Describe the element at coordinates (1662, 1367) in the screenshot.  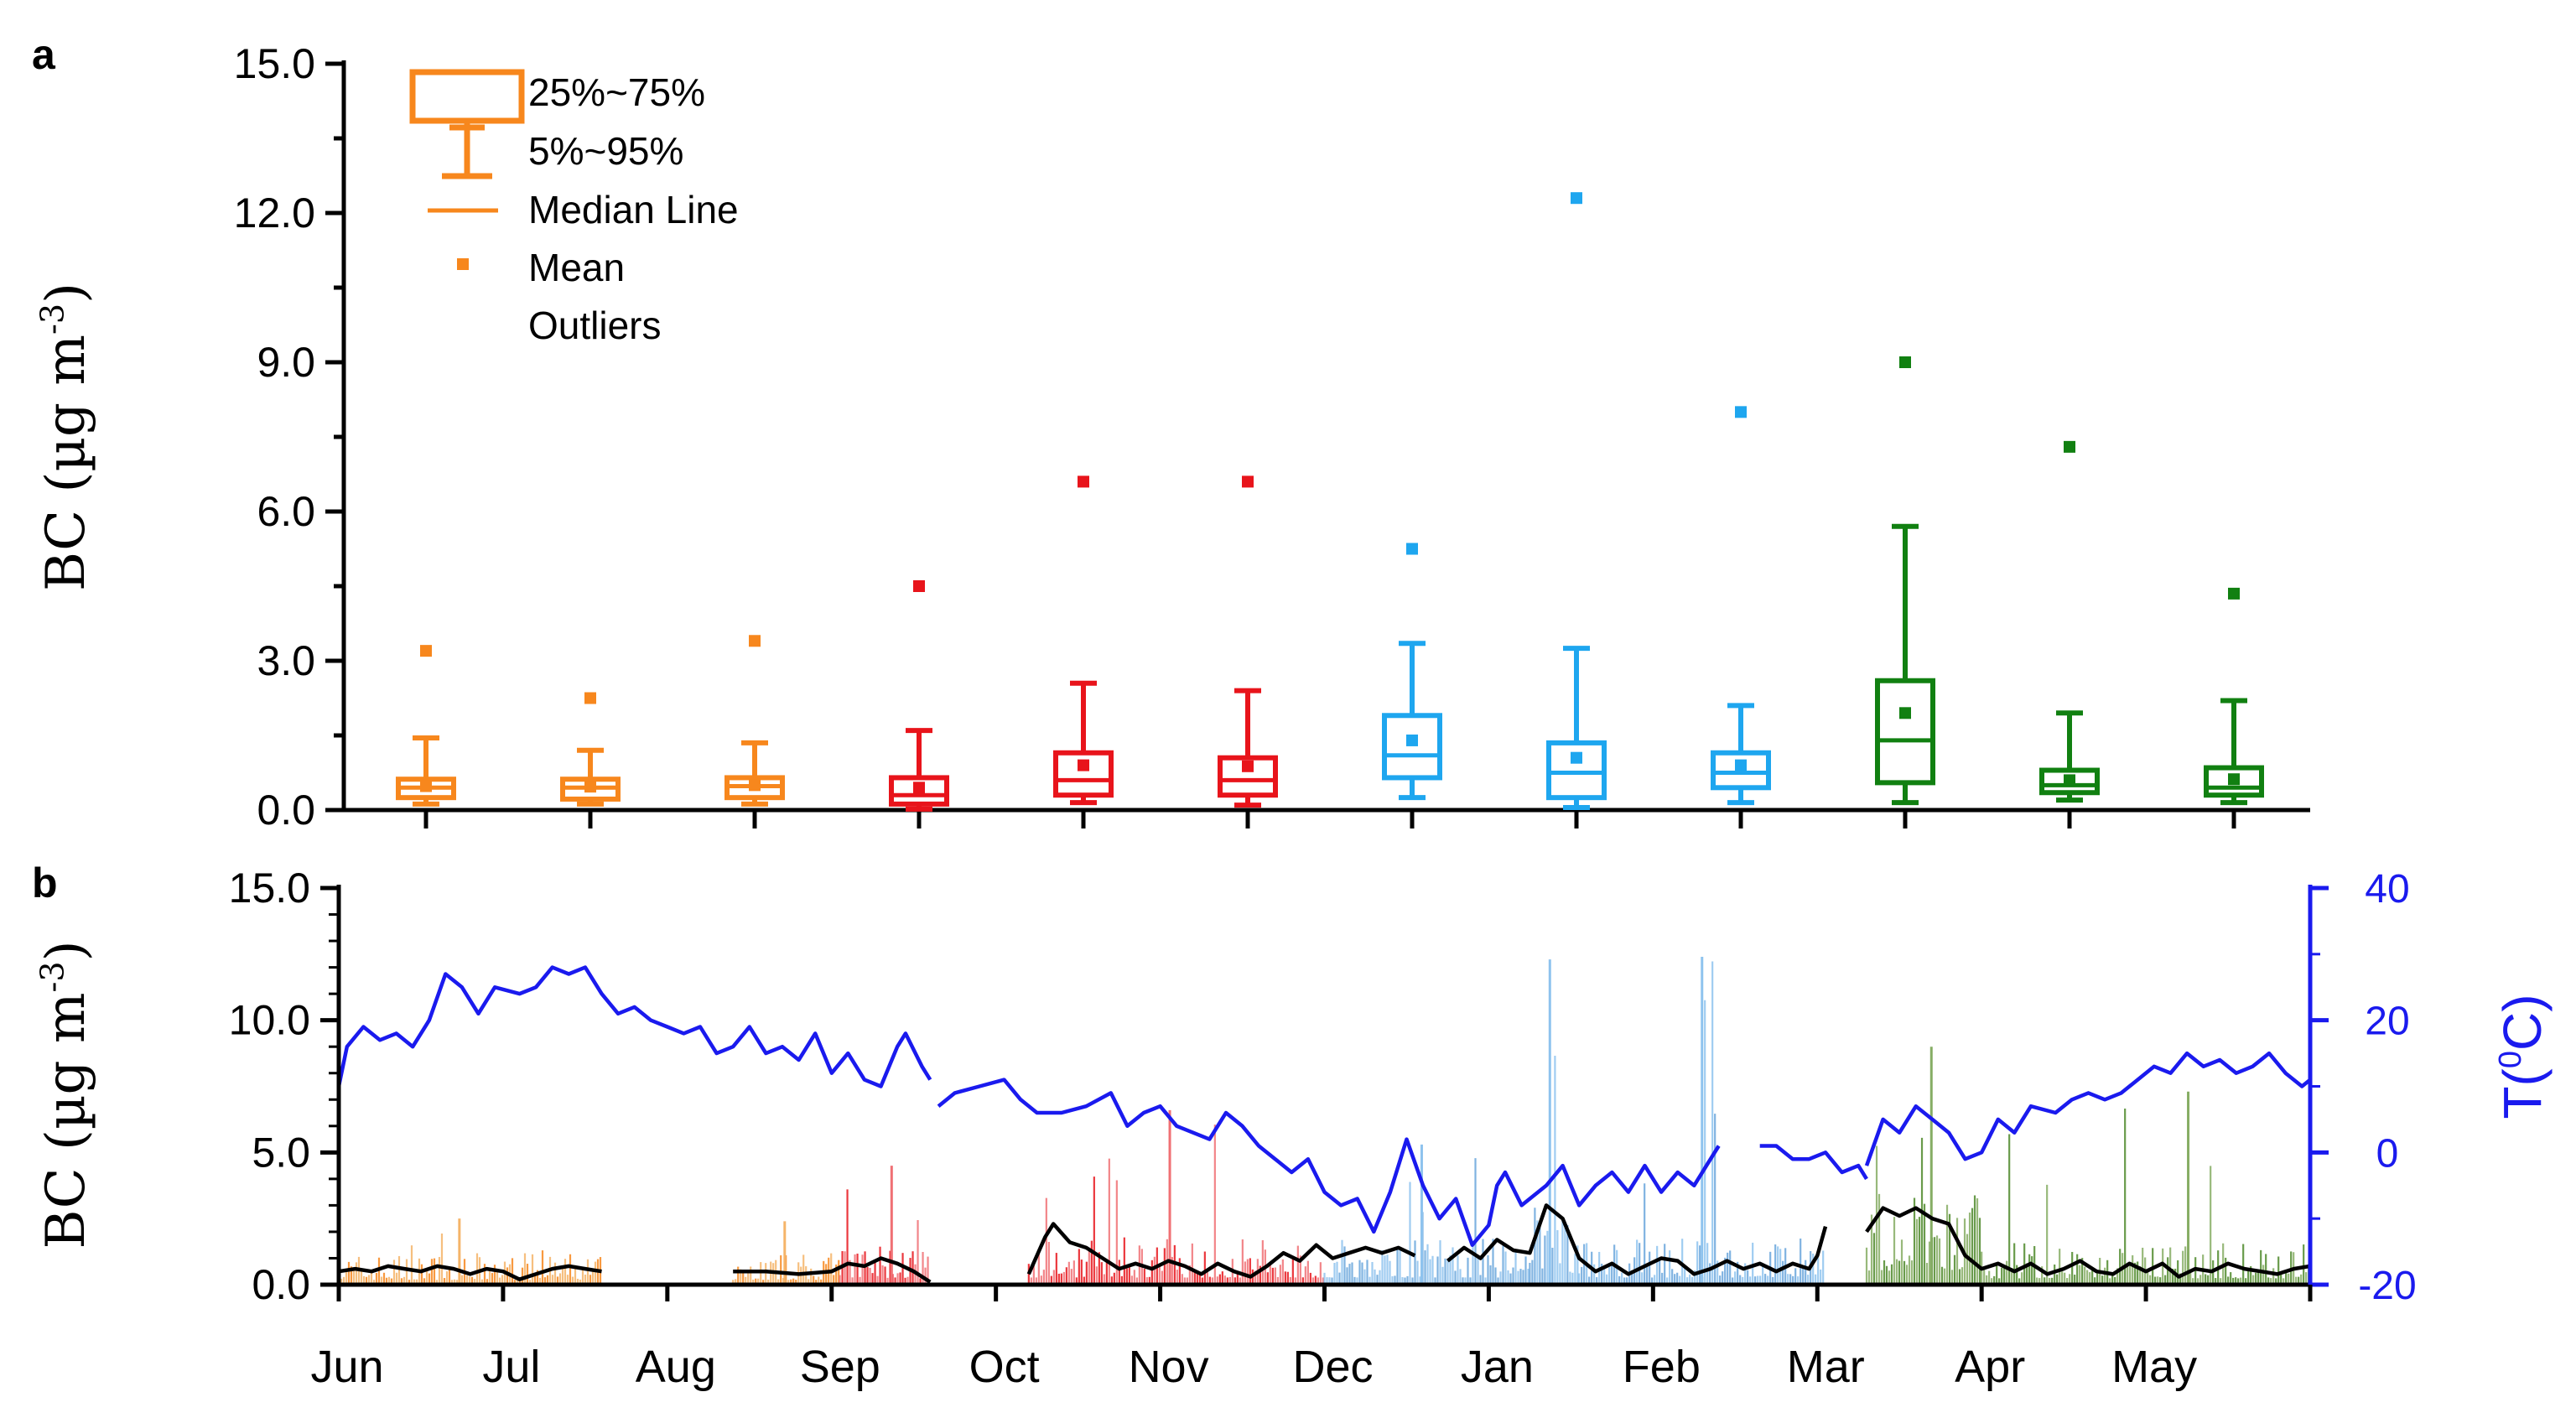
I see `x-tick-label: Feb` at that location.